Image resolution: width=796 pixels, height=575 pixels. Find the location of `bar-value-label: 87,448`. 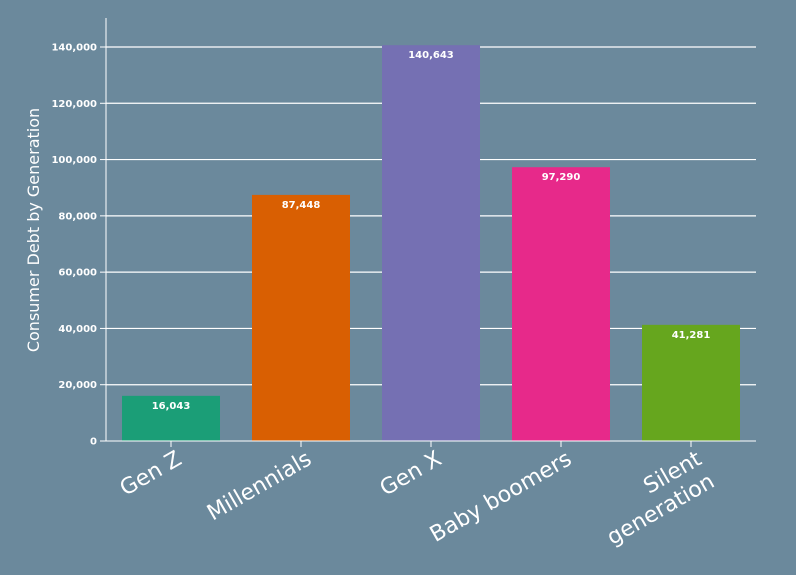

bar-value-label: 87,448 is located at coordinates (301, 205).